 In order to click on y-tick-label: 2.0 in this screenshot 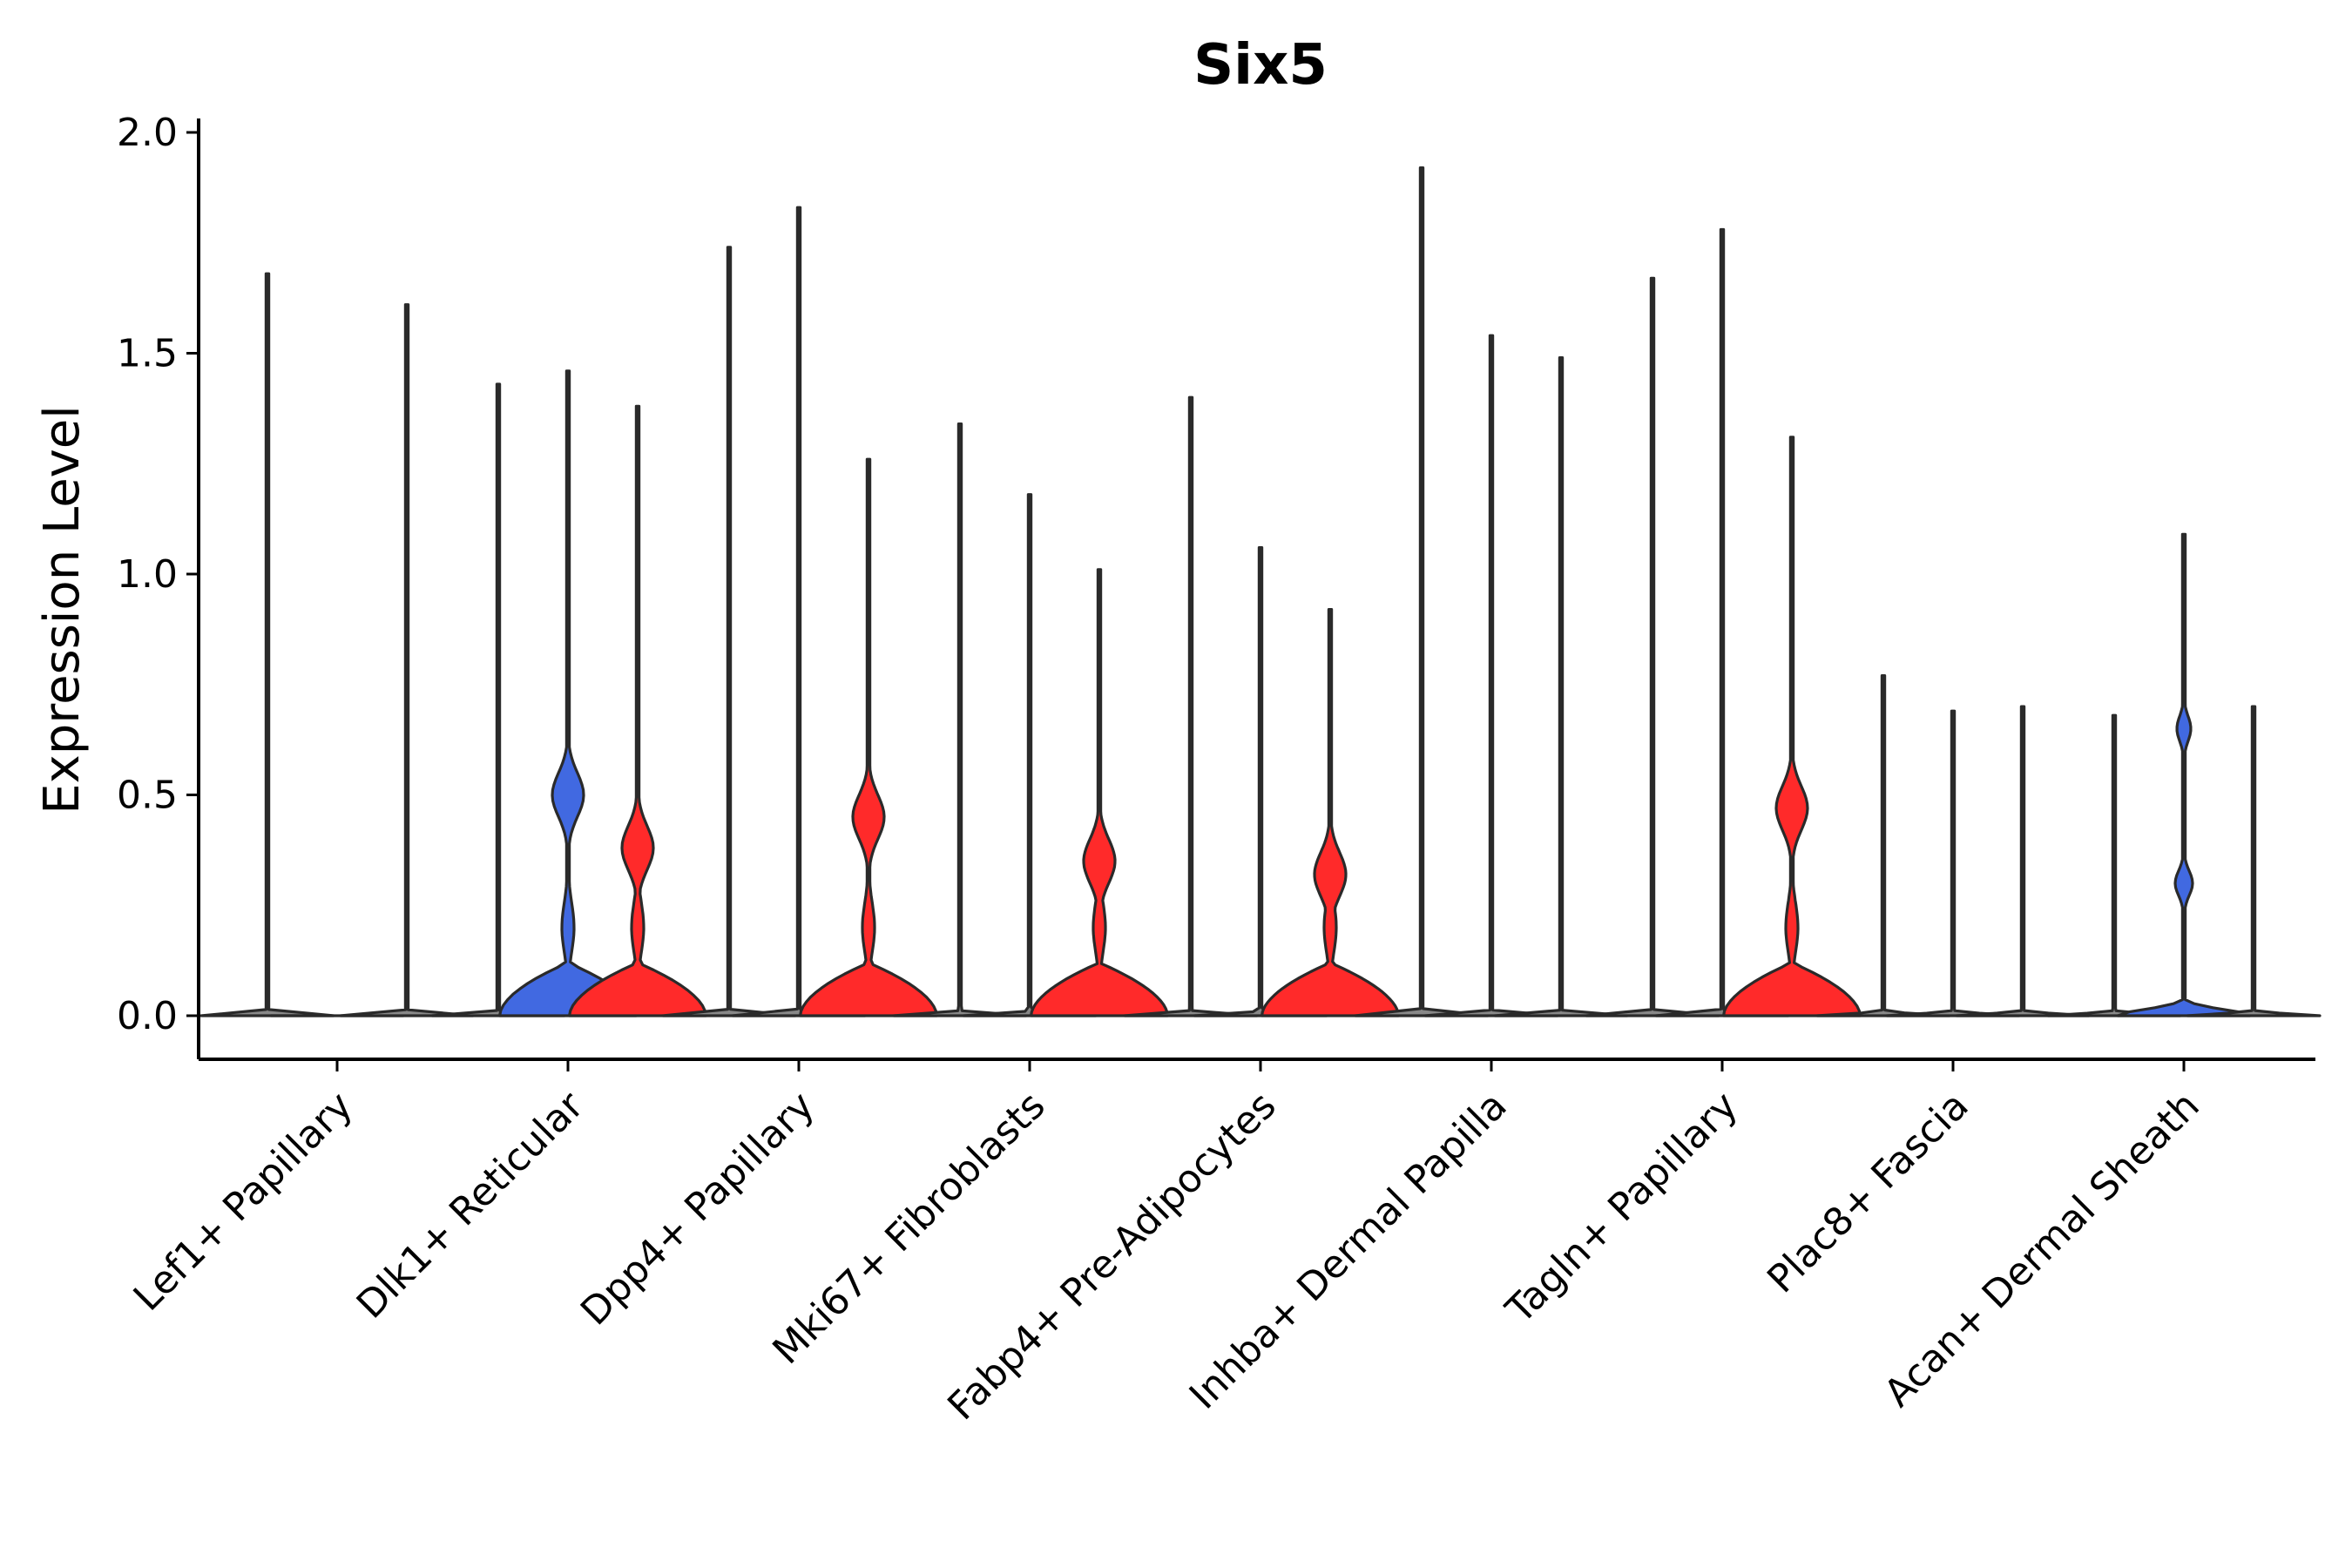, I will do `click(147, 133)`.